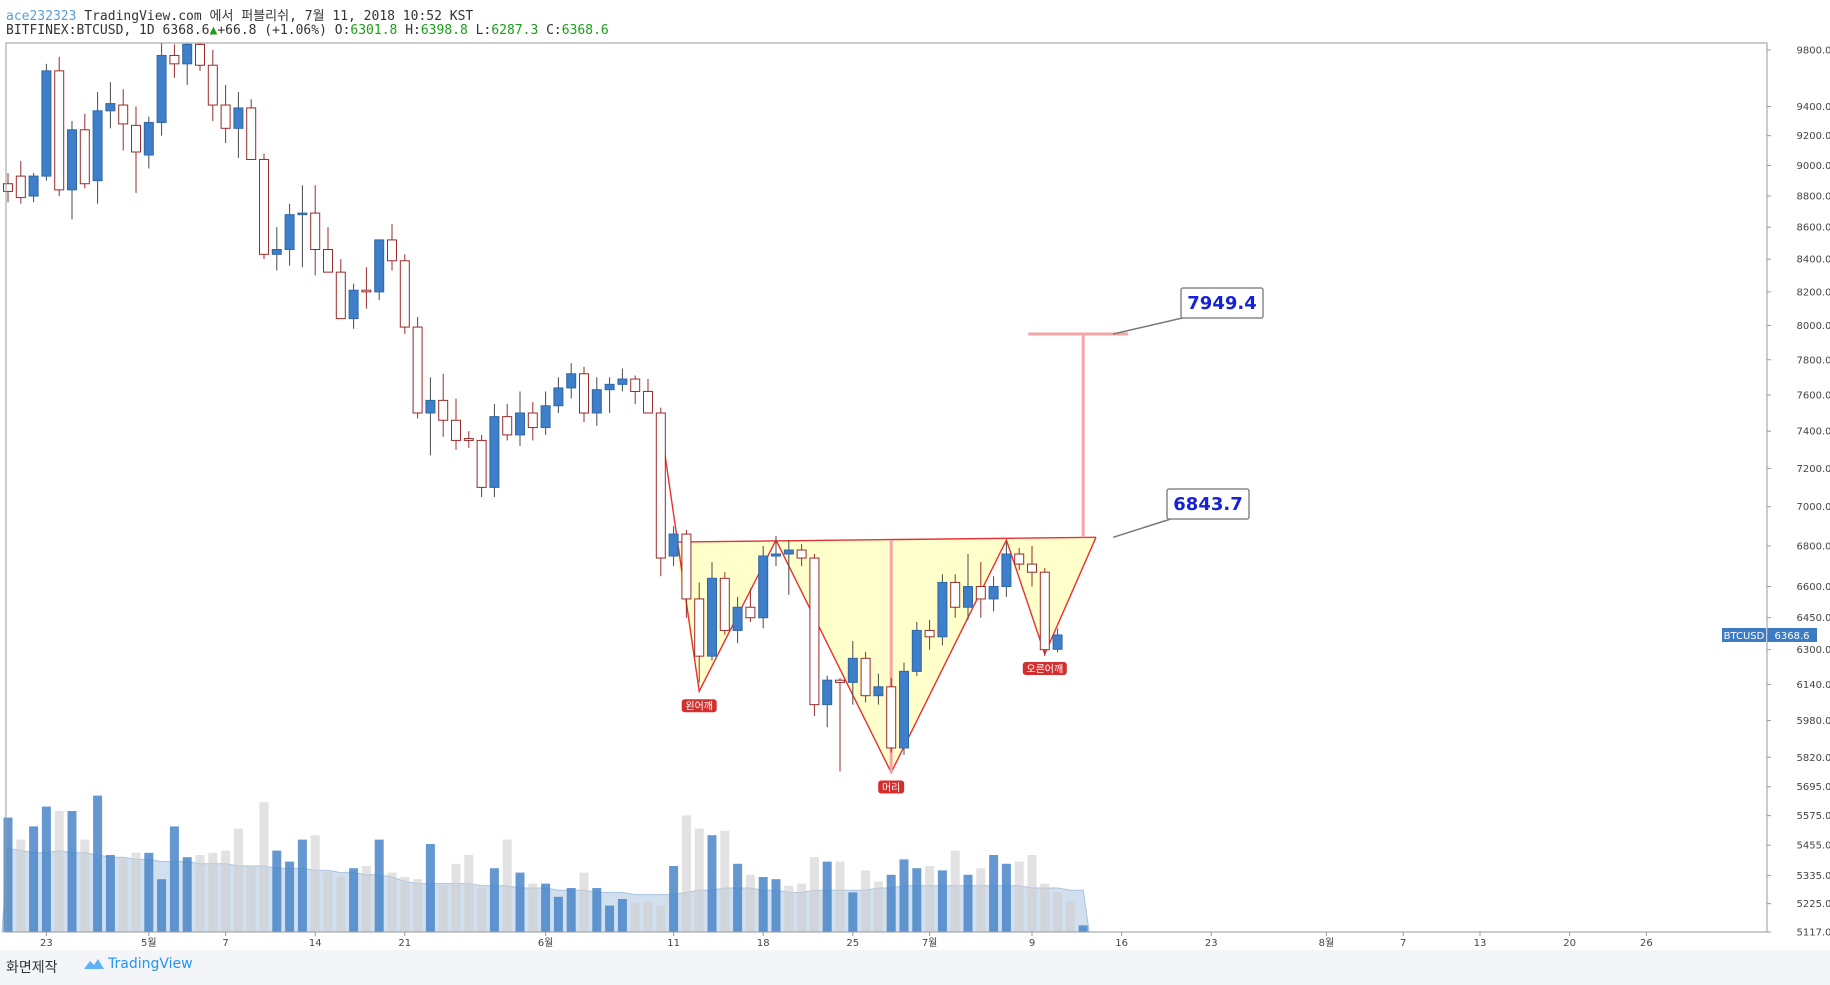  I want to click on high-value: 6398.8, so click(444, 30).